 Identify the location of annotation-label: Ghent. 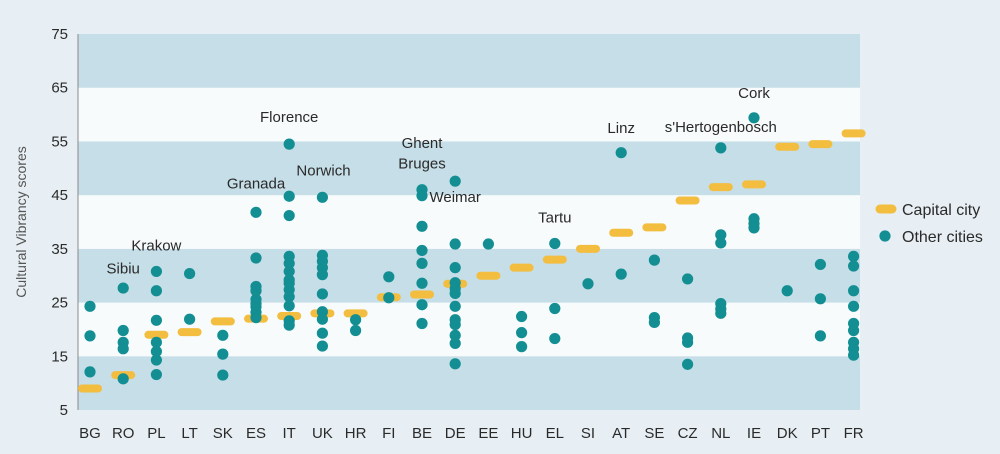
(423, 143).